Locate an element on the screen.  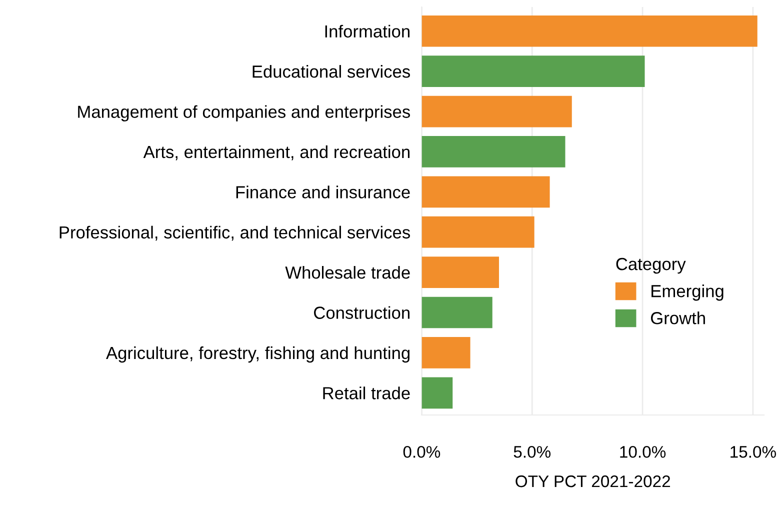
y-tick-label: Retail trade is located at coordinates (366, 393).